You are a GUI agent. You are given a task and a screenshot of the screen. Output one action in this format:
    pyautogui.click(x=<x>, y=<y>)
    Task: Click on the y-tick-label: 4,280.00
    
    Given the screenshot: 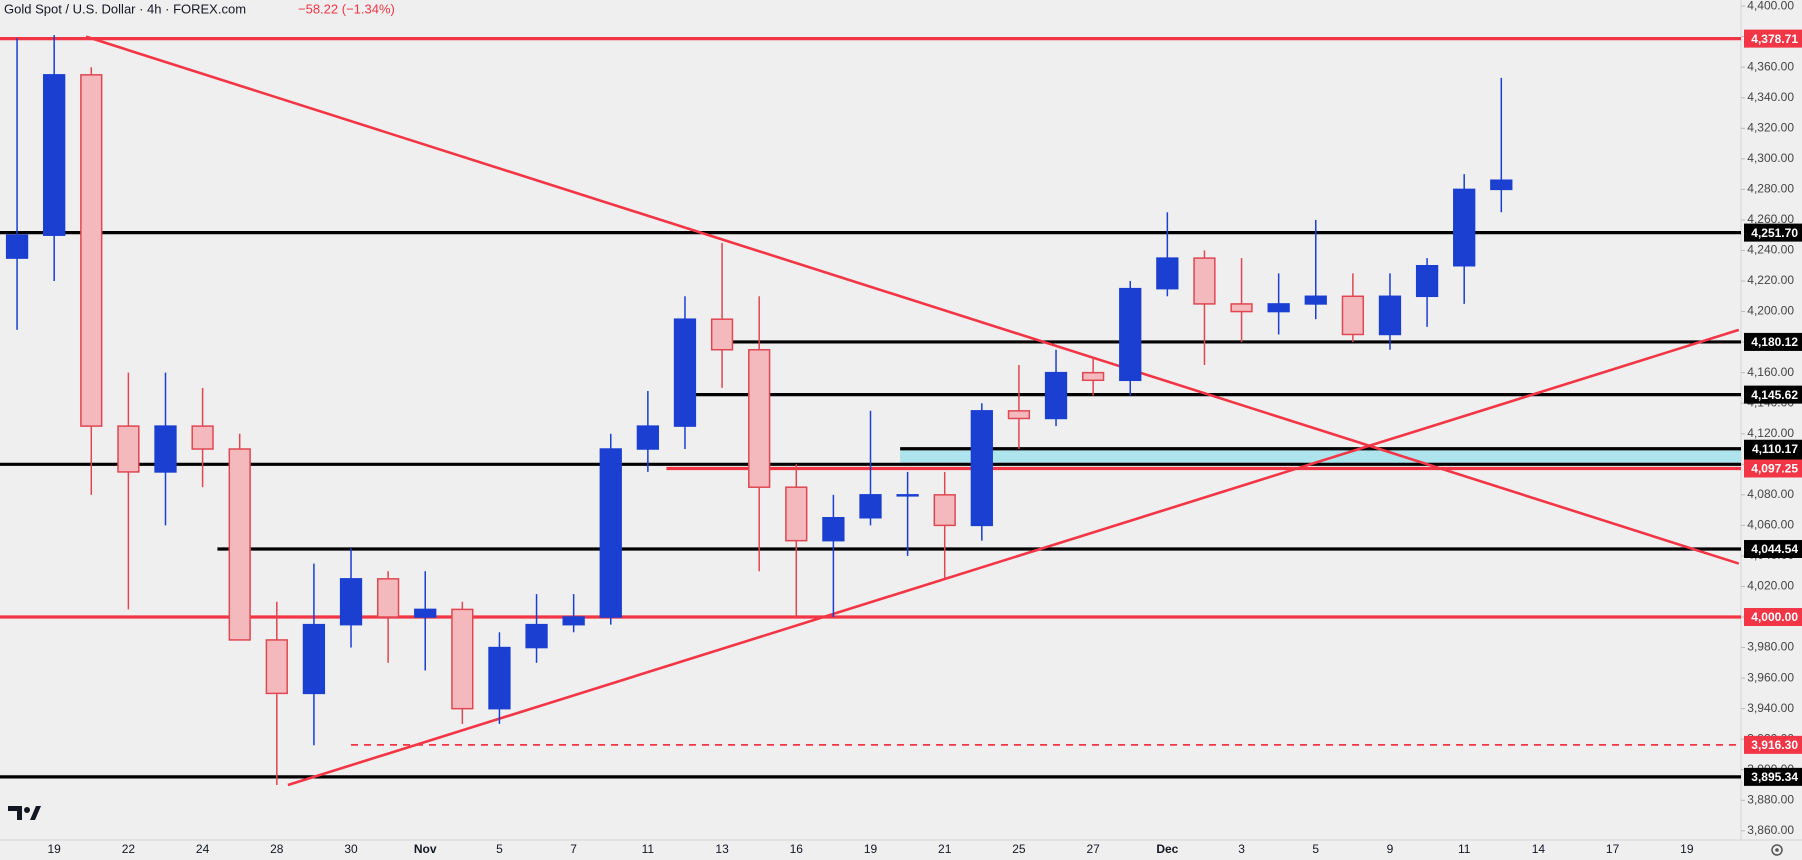 What is the action you would take?
    pyautogui.click(x=1770, y=189)
    